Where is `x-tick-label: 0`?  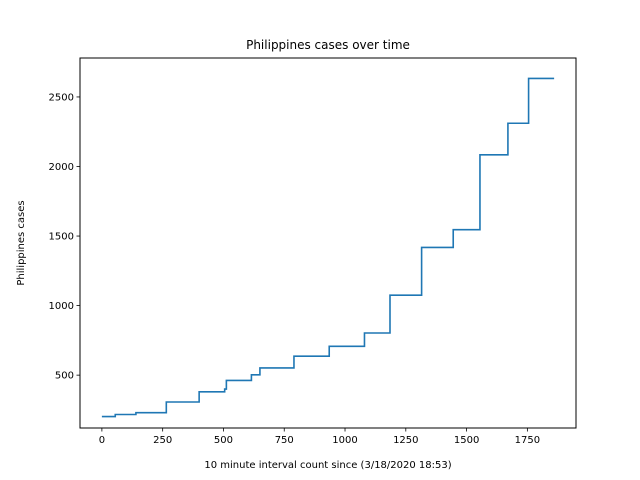
x-tick-label: 0 is located at coordinates (102, 440).